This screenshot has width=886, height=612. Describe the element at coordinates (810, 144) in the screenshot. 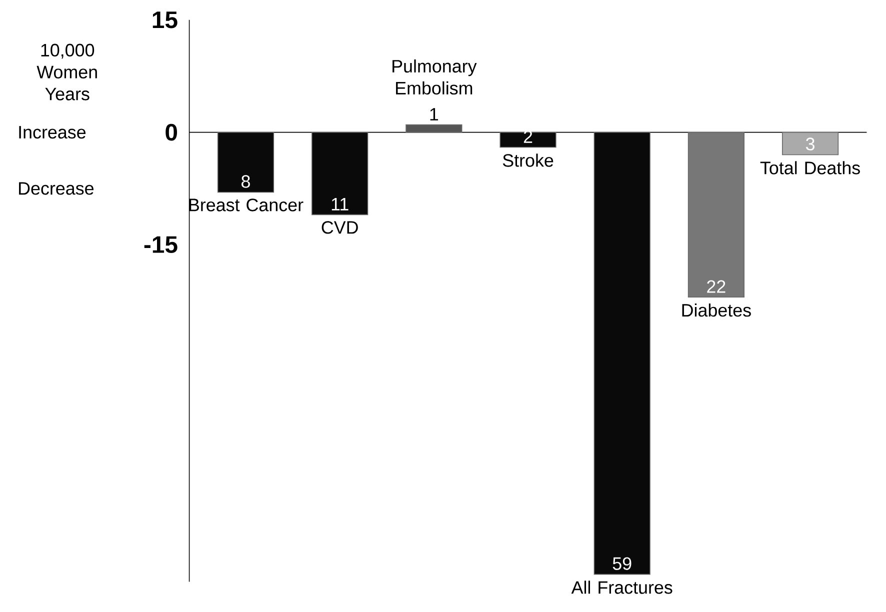

I see `annotation: 3` at that location.